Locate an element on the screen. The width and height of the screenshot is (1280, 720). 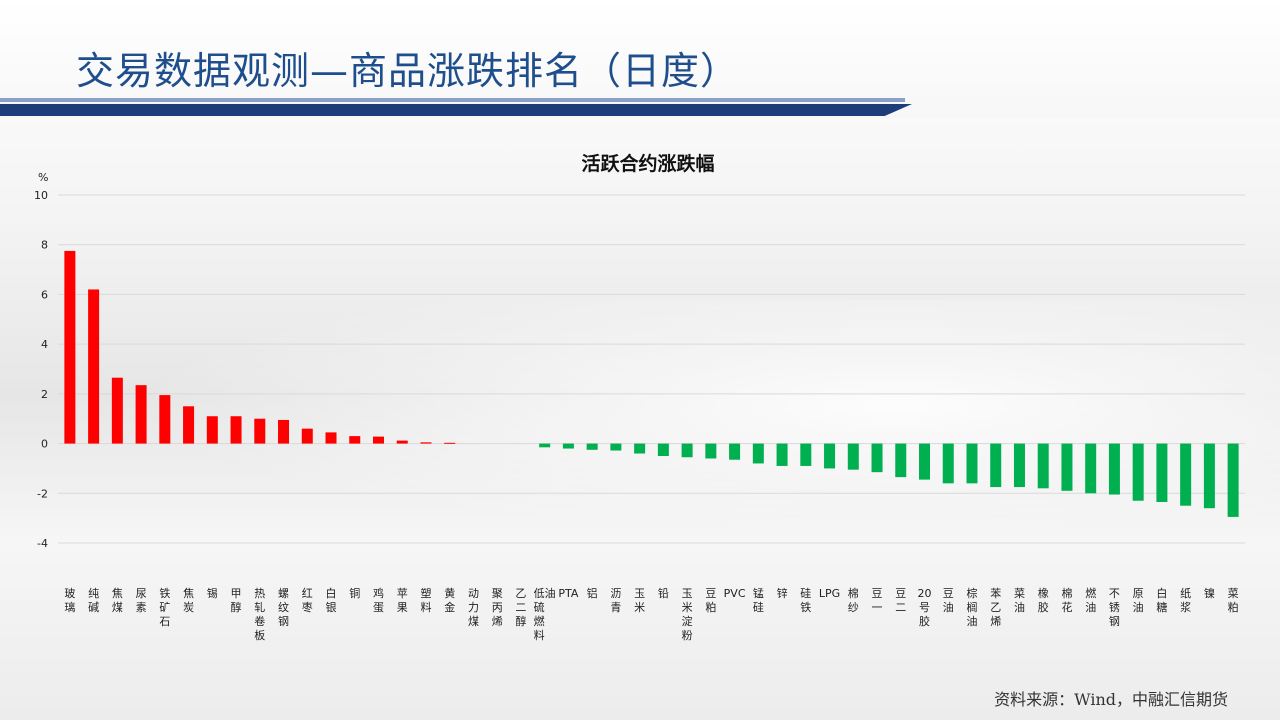
x-tick-label: 白银 is located at coordinates (331, 600).